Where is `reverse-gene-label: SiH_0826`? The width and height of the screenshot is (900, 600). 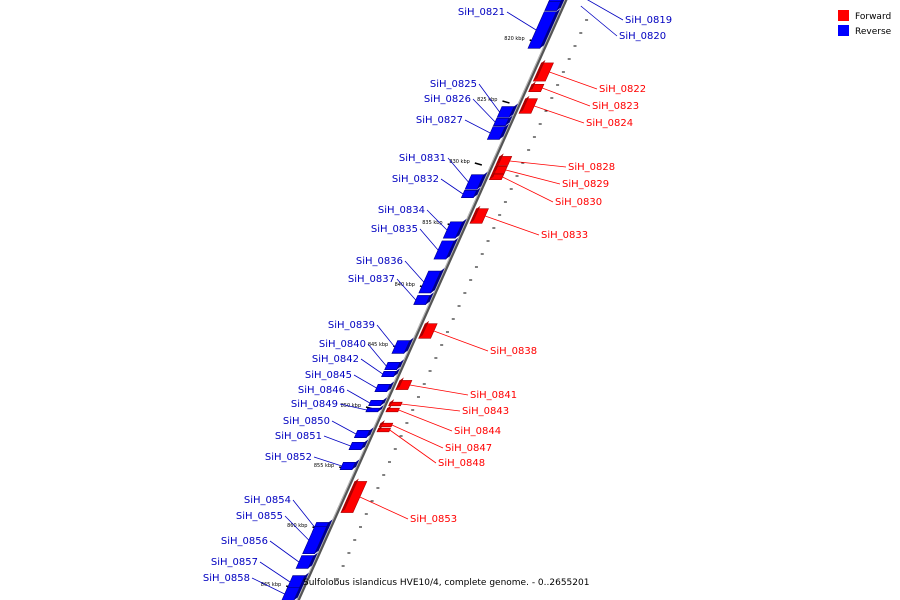
reverse-gene-label: SiH_0826 is located at coordinates (447, 99).